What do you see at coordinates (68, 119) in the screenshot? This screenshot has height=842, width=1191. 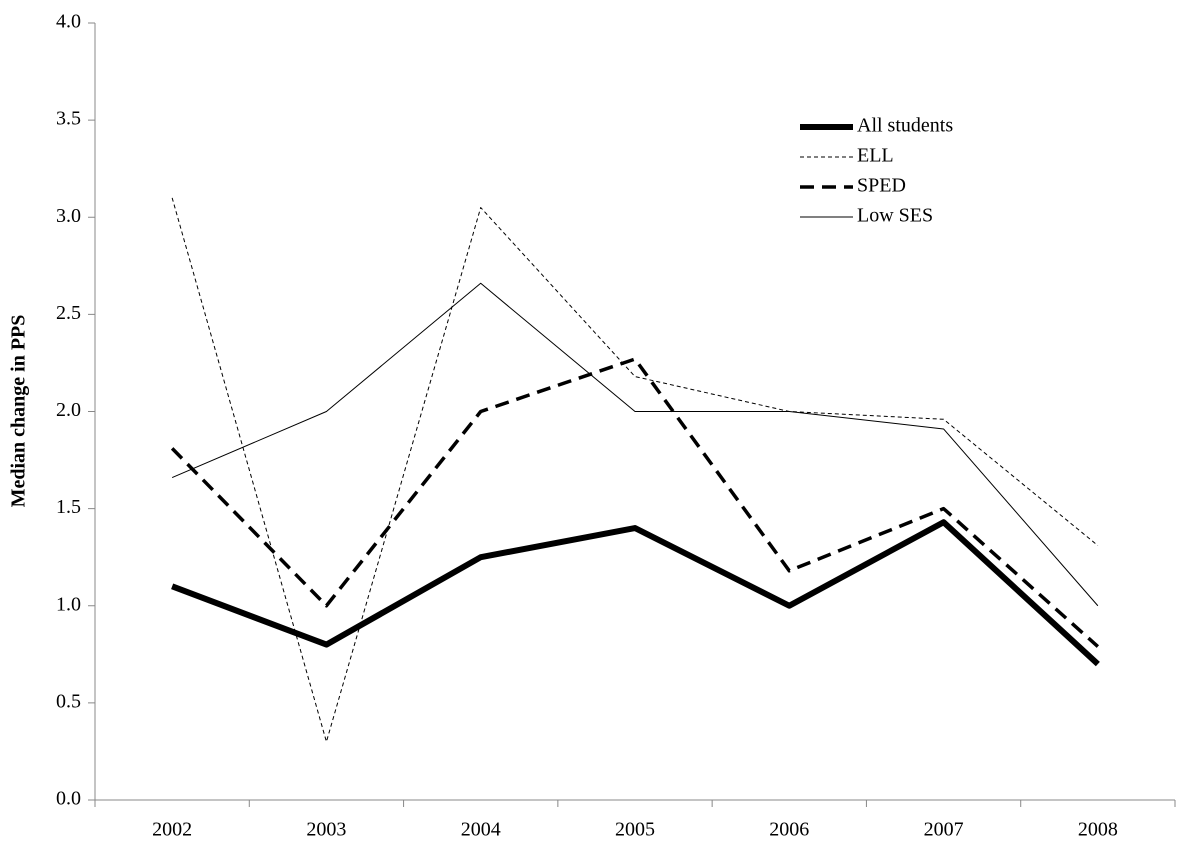 I see `y-tick-label: 3.5` at bounding box center [68, 119].